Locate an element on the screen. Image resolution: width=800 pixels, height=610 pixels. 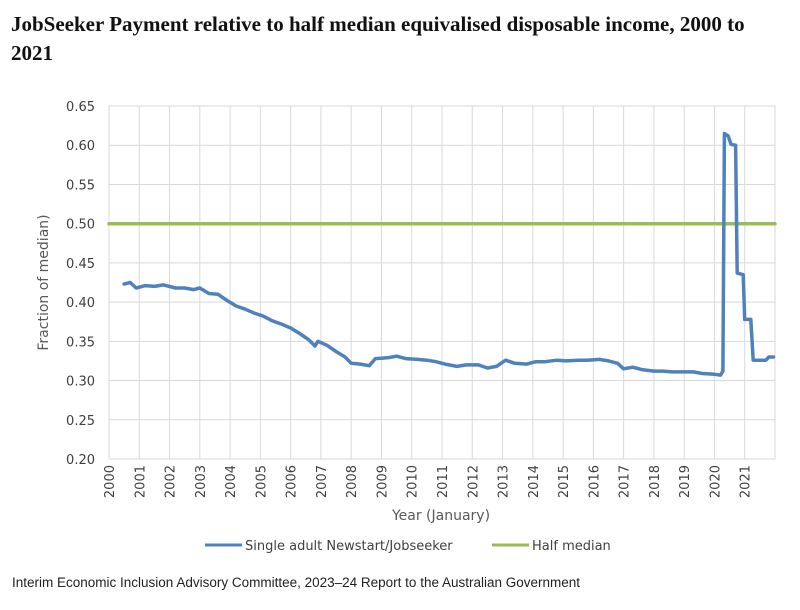
y-tick-label: 0.65 is located at coordinates (80, 107).